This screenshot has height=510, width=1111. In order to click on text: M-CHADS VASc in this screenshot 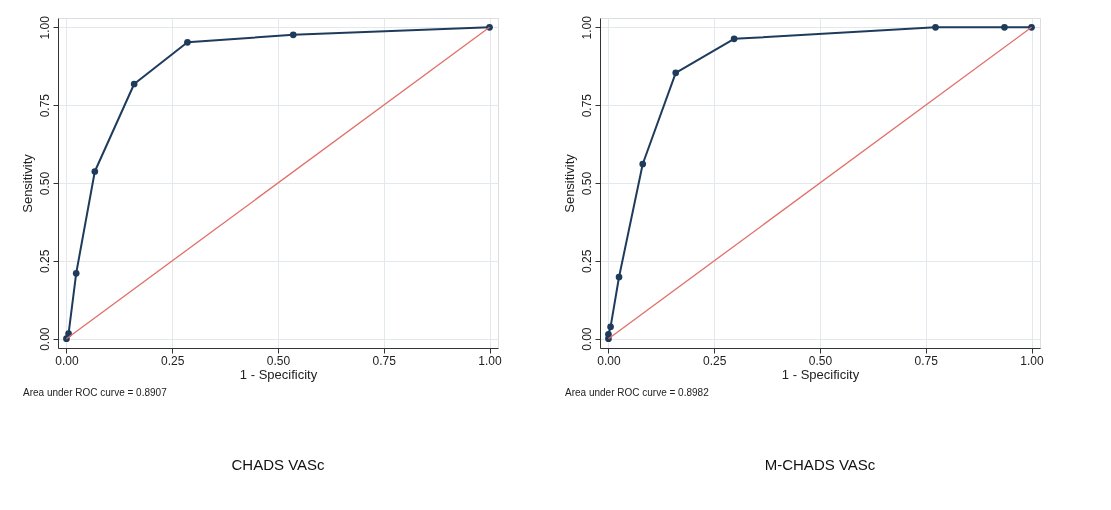, I will do `click(820, 464)`.